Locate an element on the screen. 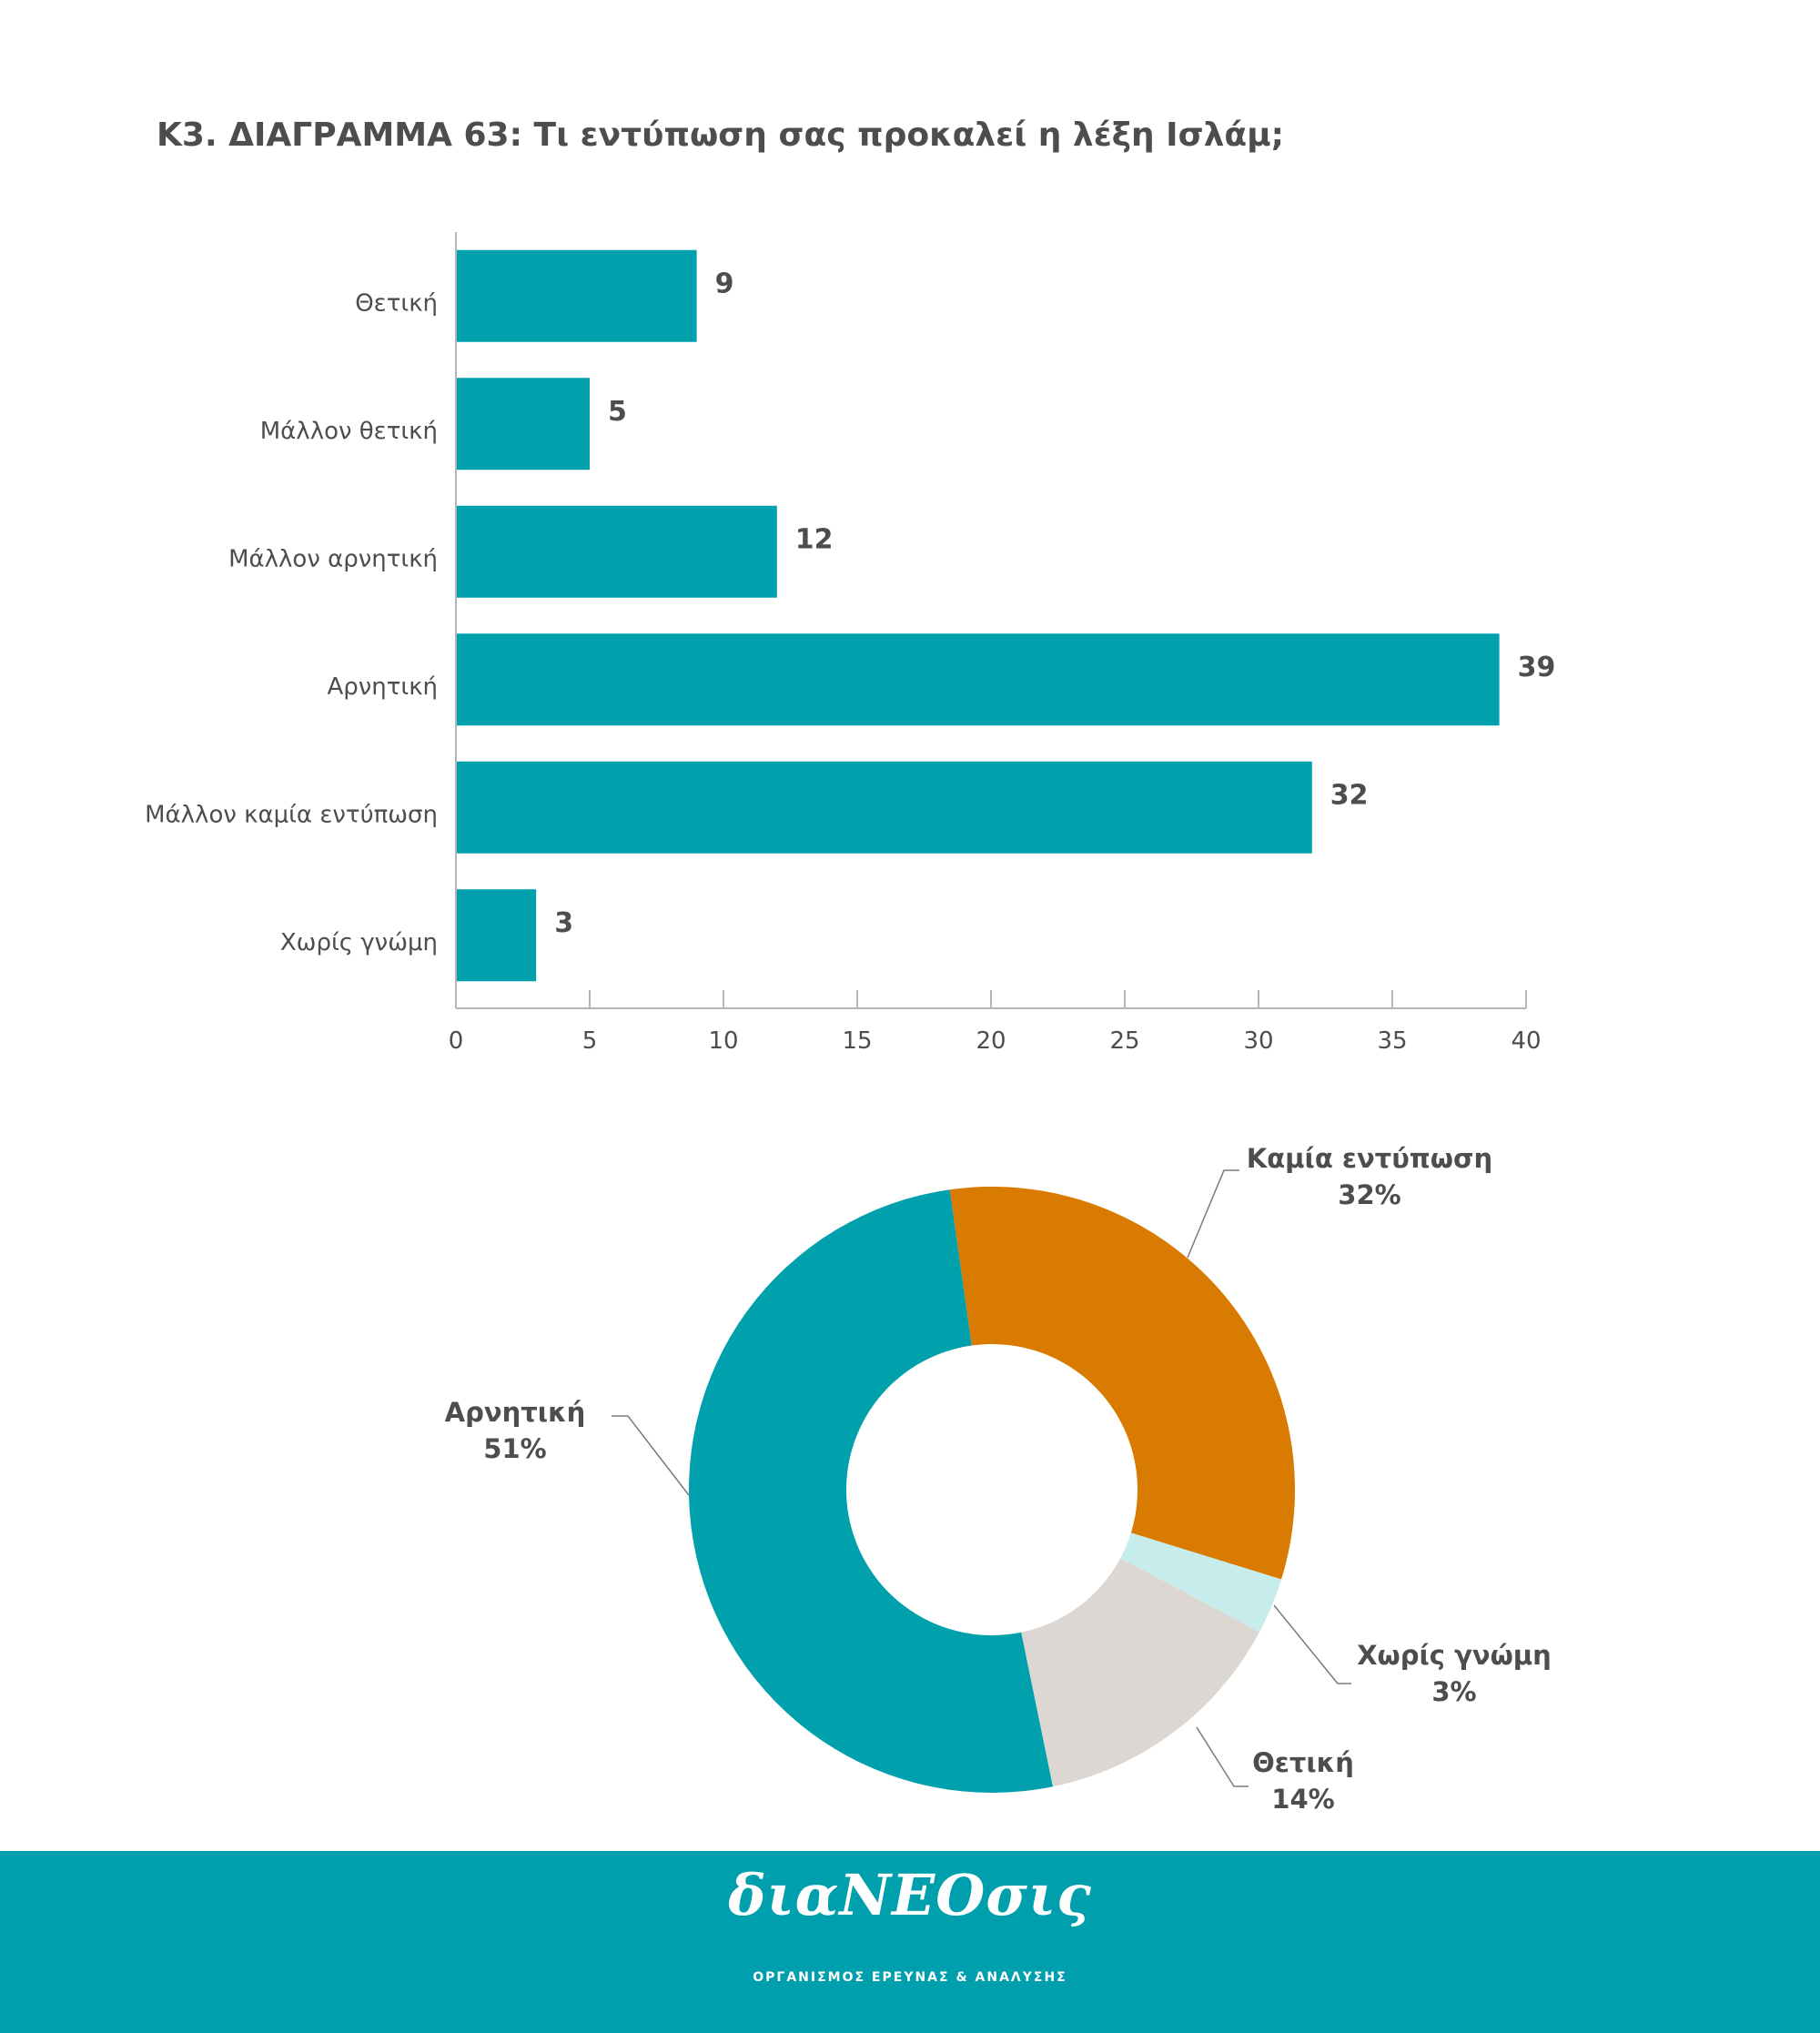 The image size is (1820, 2033). slice-percent: 3% is located at coordinates (1454, 1691).